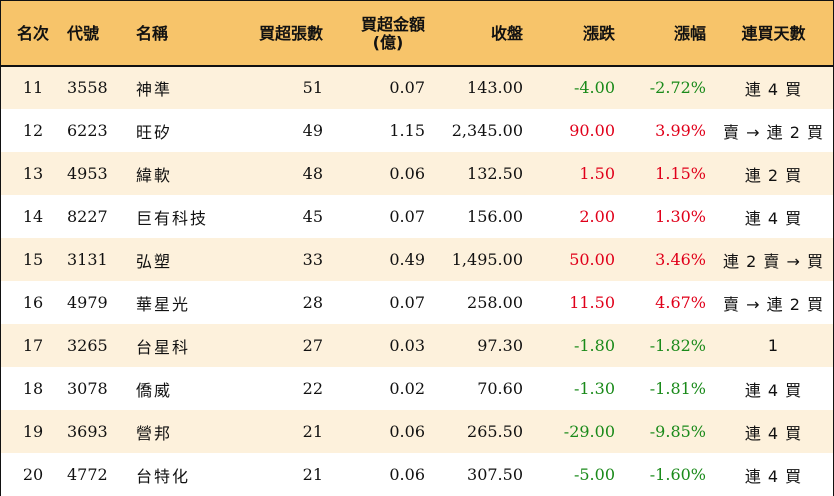  What do you see at coordinates (689, 33) in the screenshot?
I see `header-change-pct: 漲幅` at bounding box center [689, 33].